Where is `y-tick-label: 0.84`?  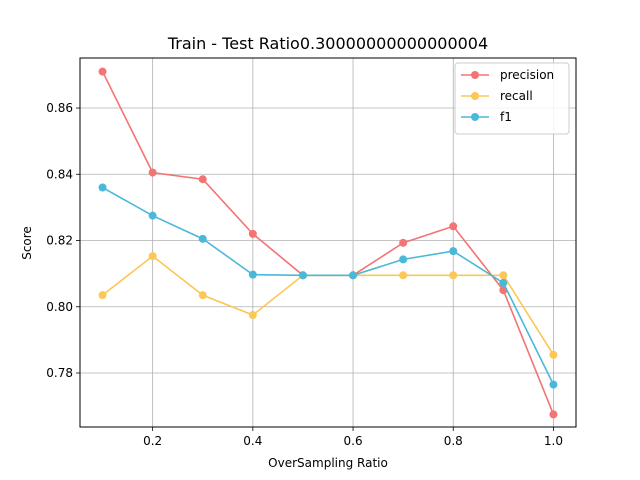 y-tick-label: 0.84 is located at coordinates (59, 174).